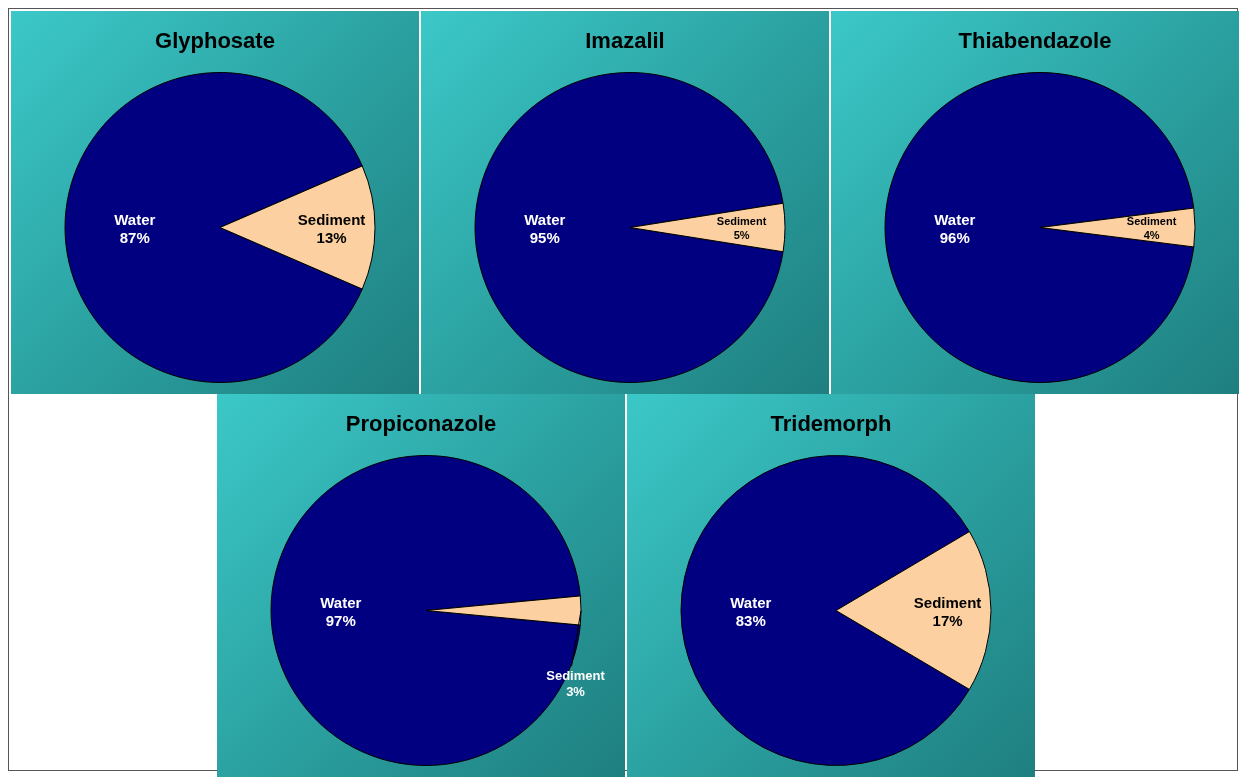  I want to click on data-label: 4%, so click(1151, 234).